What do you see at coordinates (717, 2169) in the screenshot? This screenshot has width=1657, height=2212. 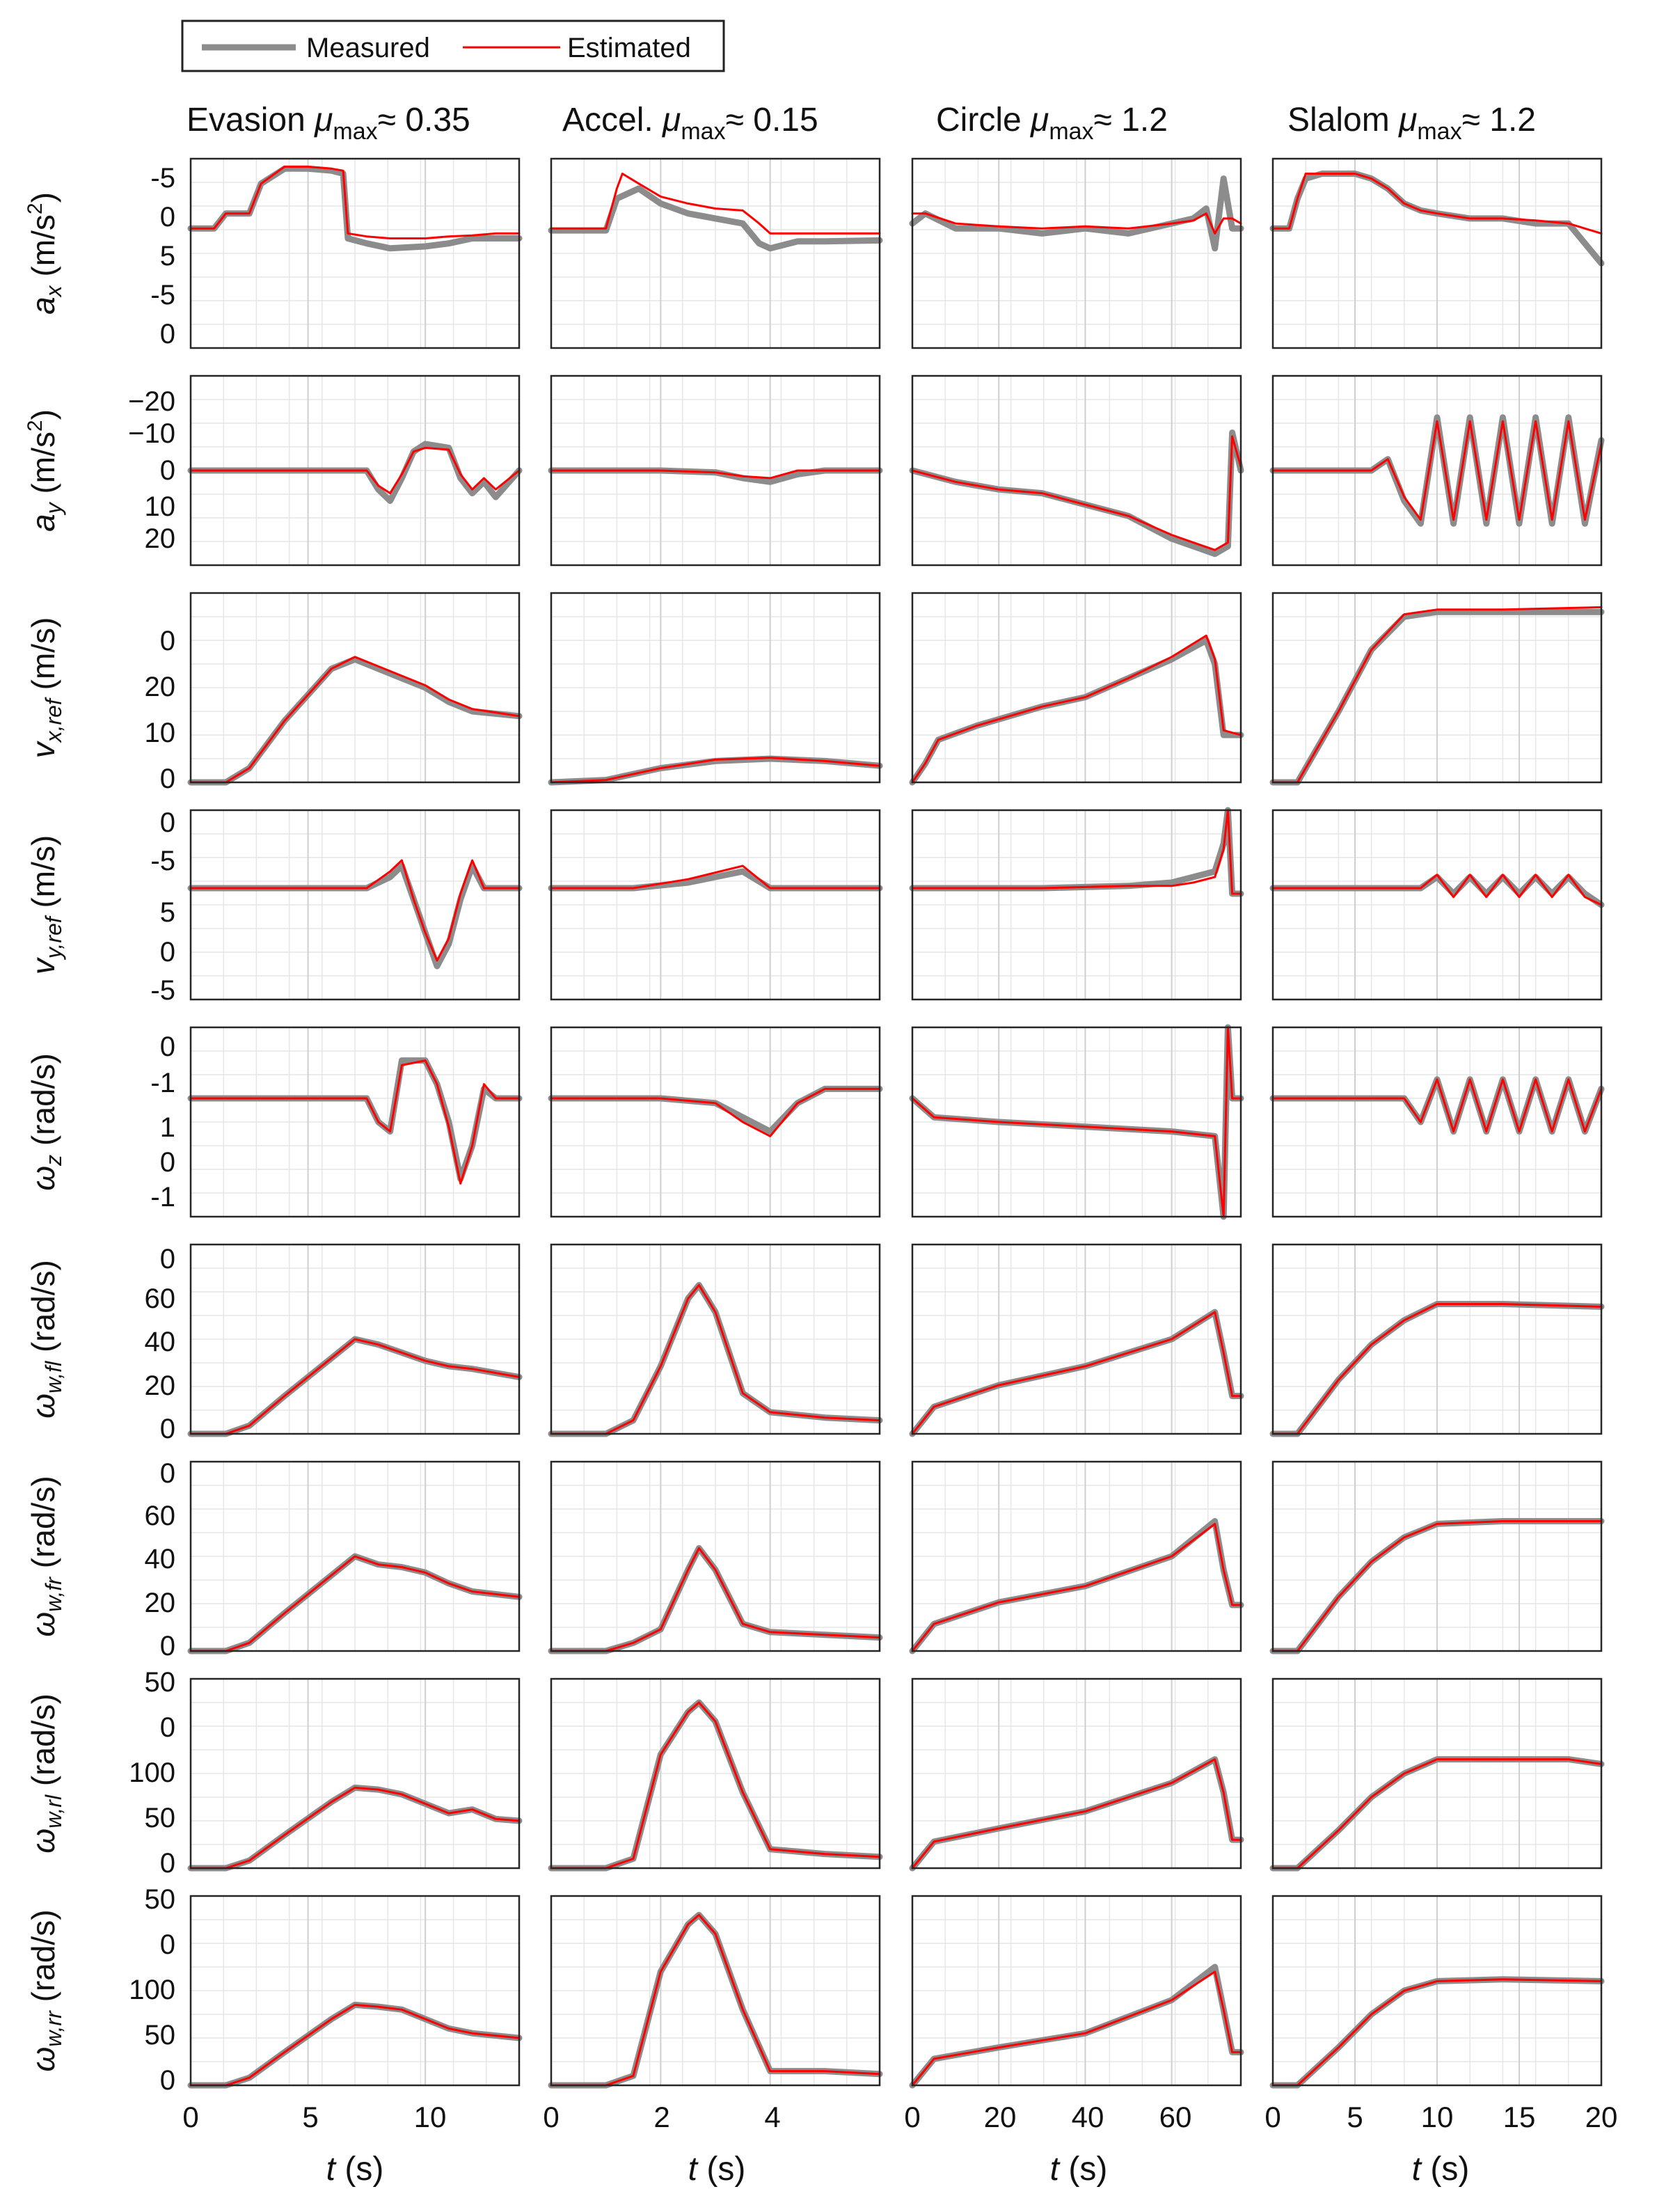 I see `xlabel-1: t (s)` at bounding box center [717, 2169].